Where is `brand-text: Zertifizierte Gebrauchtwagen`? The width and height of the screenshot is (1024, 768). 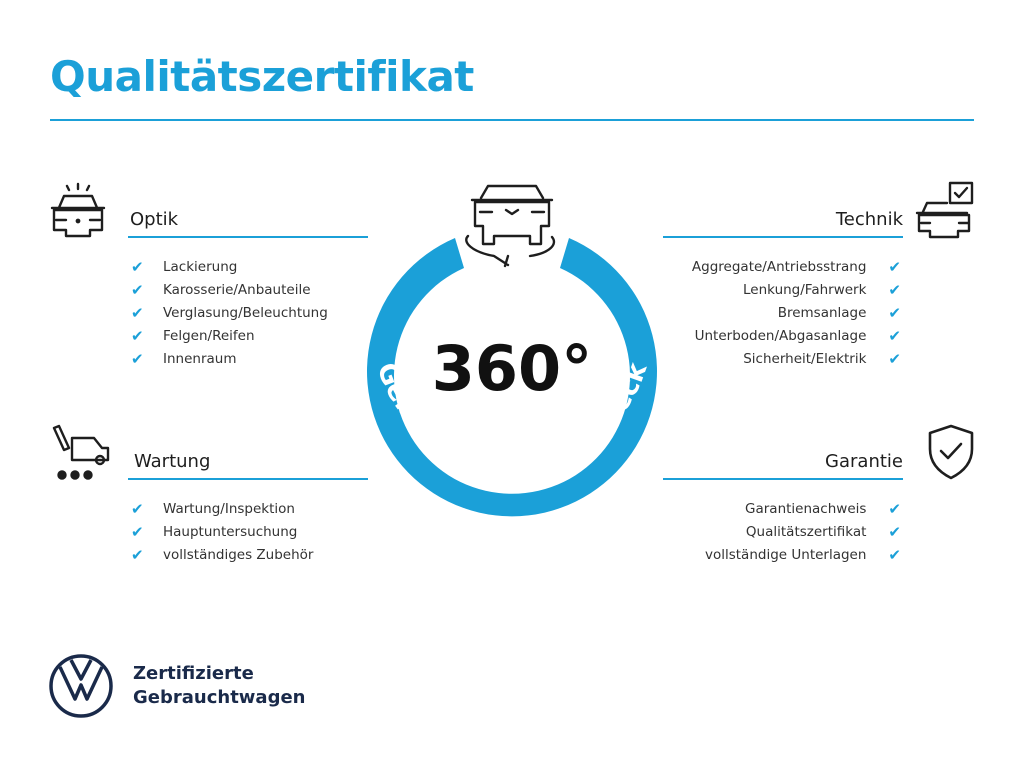 brand-text: Zertifizierte Gebrauchtwagen is located at coordinates (219, 685).